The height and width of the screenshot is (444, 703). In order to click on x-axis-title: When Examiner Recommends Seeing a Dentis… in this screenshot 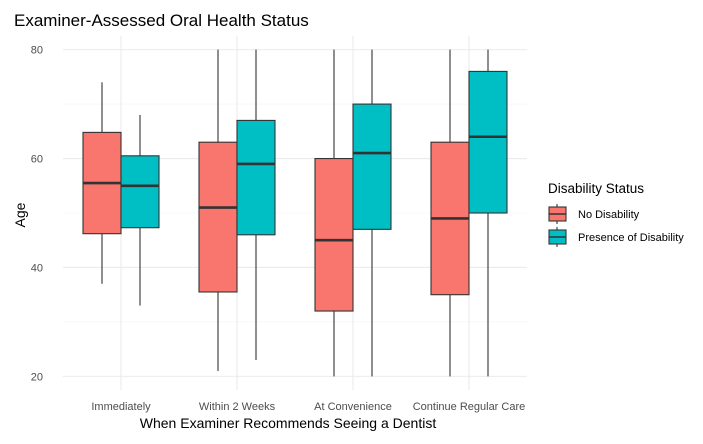, I will do `click(288, 423)`.